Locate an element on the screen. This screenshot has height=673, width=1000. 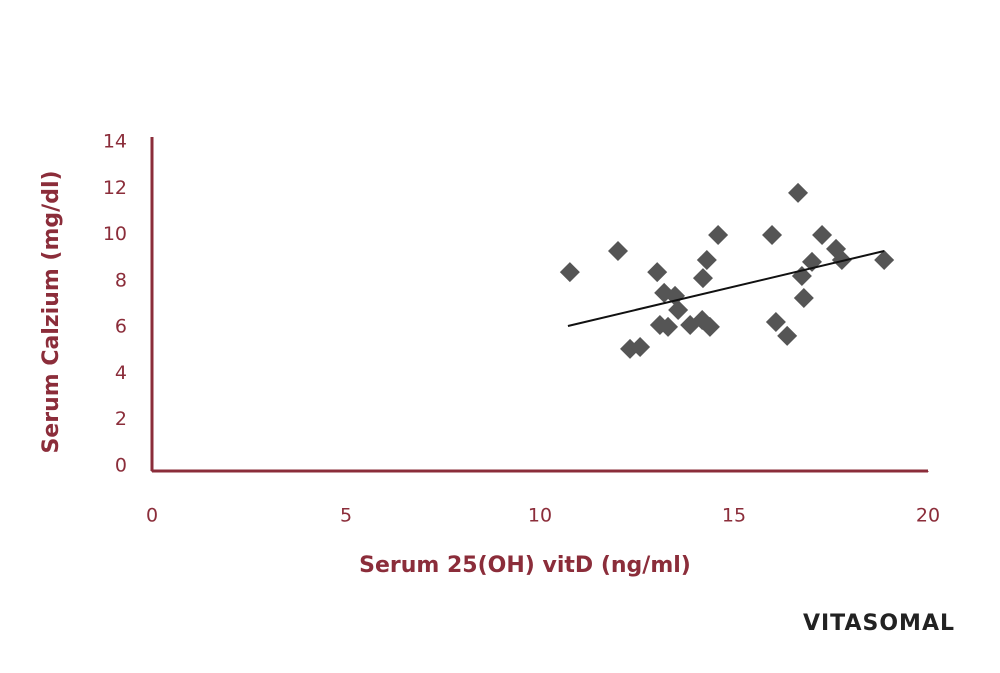
y-tick-label: 12 is located at coordinates (115, 188).